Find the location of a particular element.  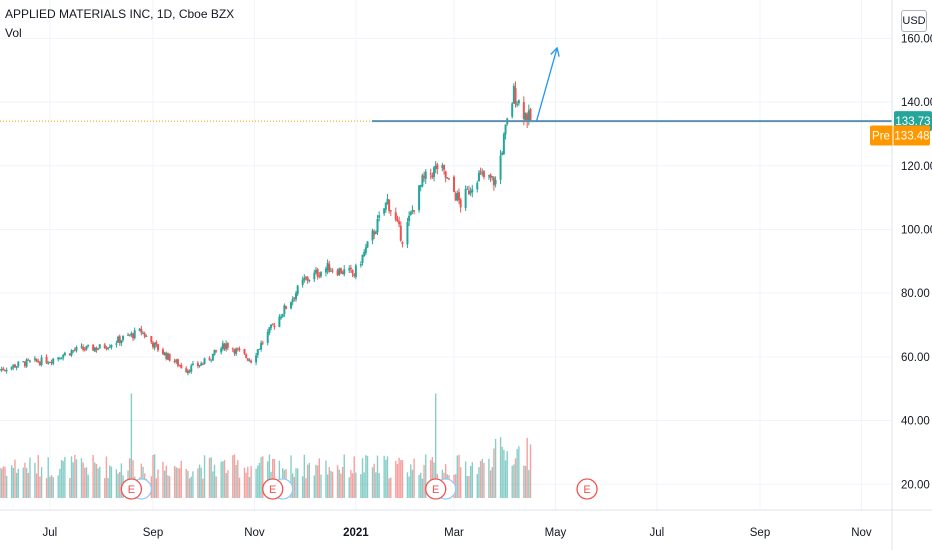

symbol-title: APPLIED MATERIALS INC, 1D, Cboe BZX is located at coordinates (120, 14).